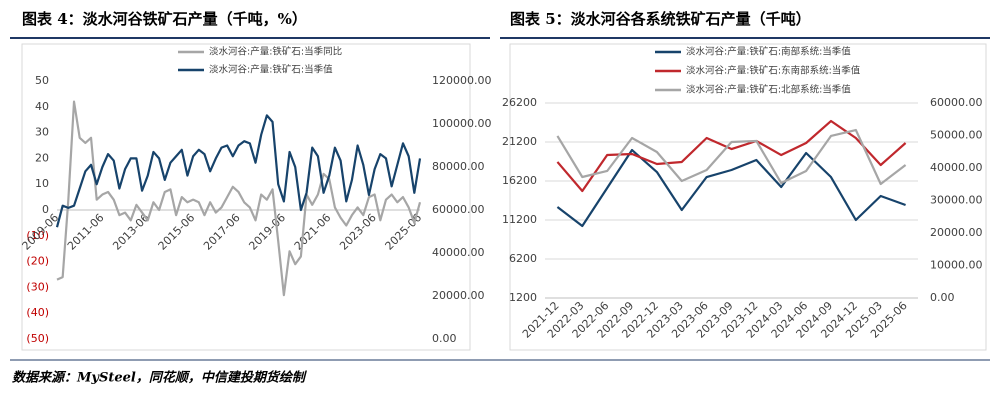 This screenshot has width=997, height=408. What do you see at coordinates (160, 378) in the screenshot?
I see `source-note: 数据来源：MySteel，同花顺，中信建投期货绘制` at bounding box center [160, 378].